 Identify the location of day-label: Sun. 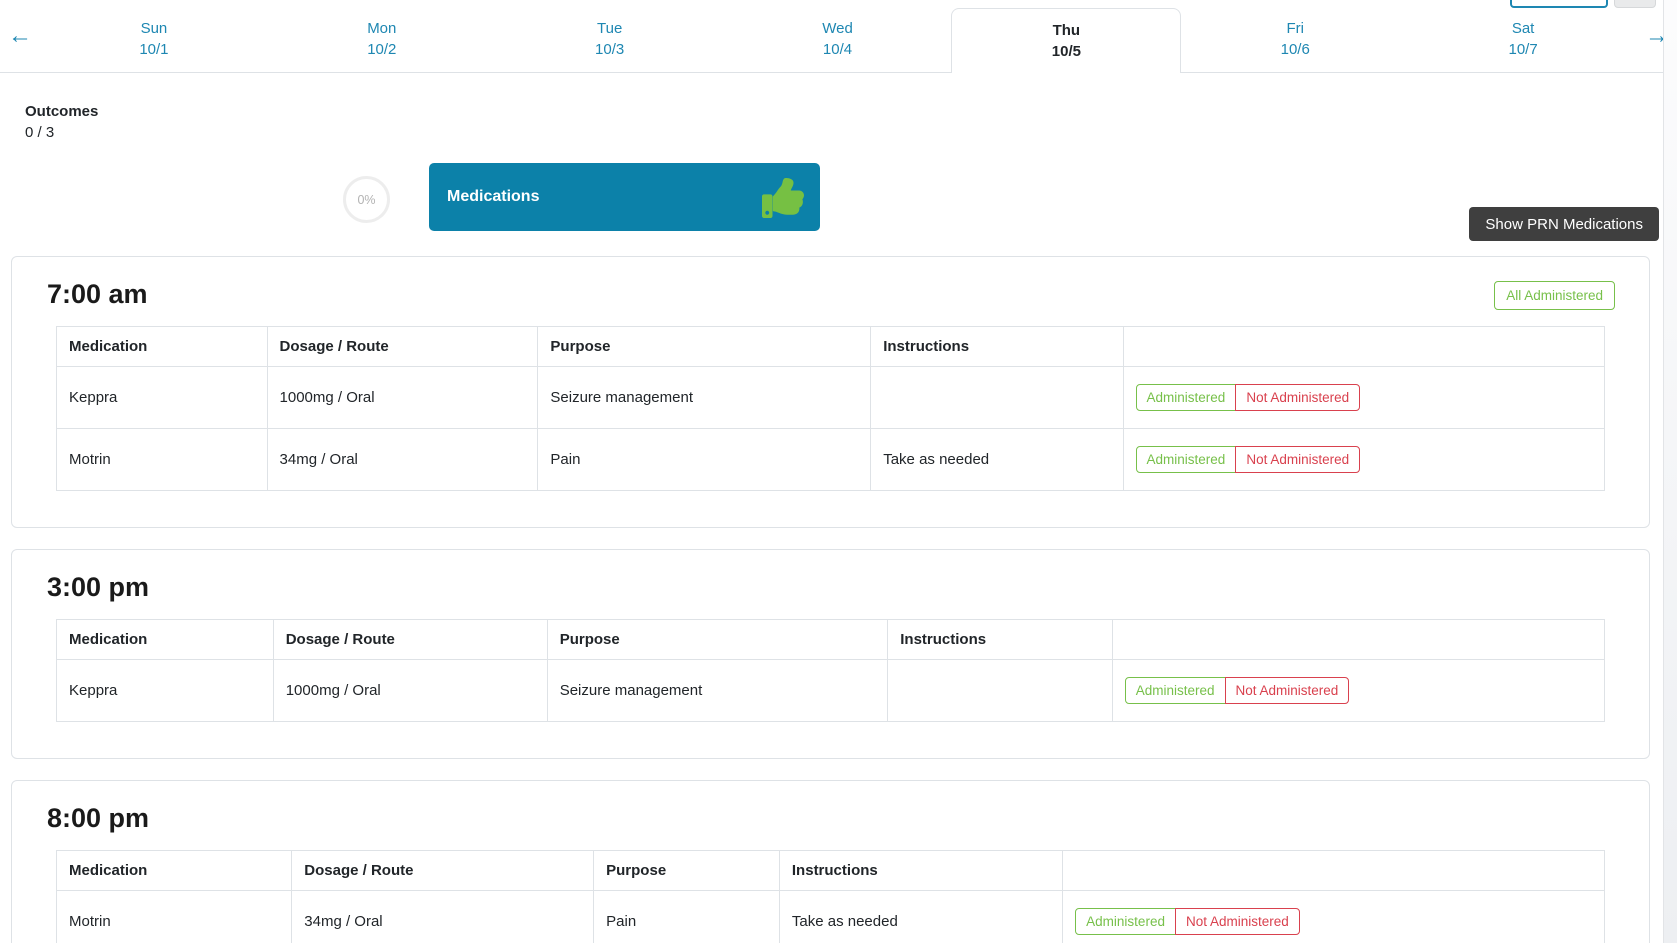
(154, 28).